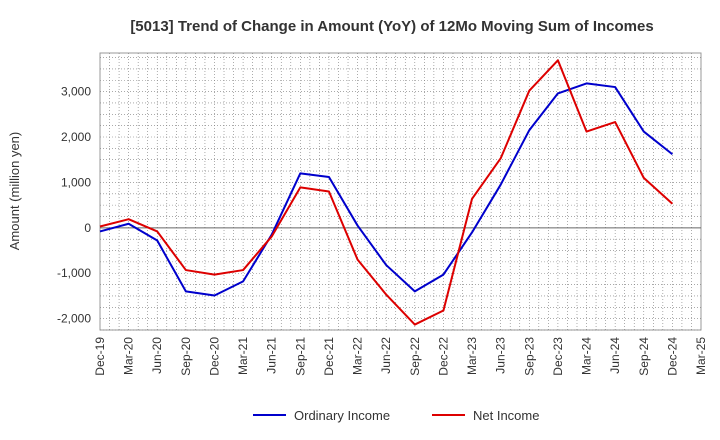  I want to click on y-axis-label: Amount (million yen), so click(14, 191).